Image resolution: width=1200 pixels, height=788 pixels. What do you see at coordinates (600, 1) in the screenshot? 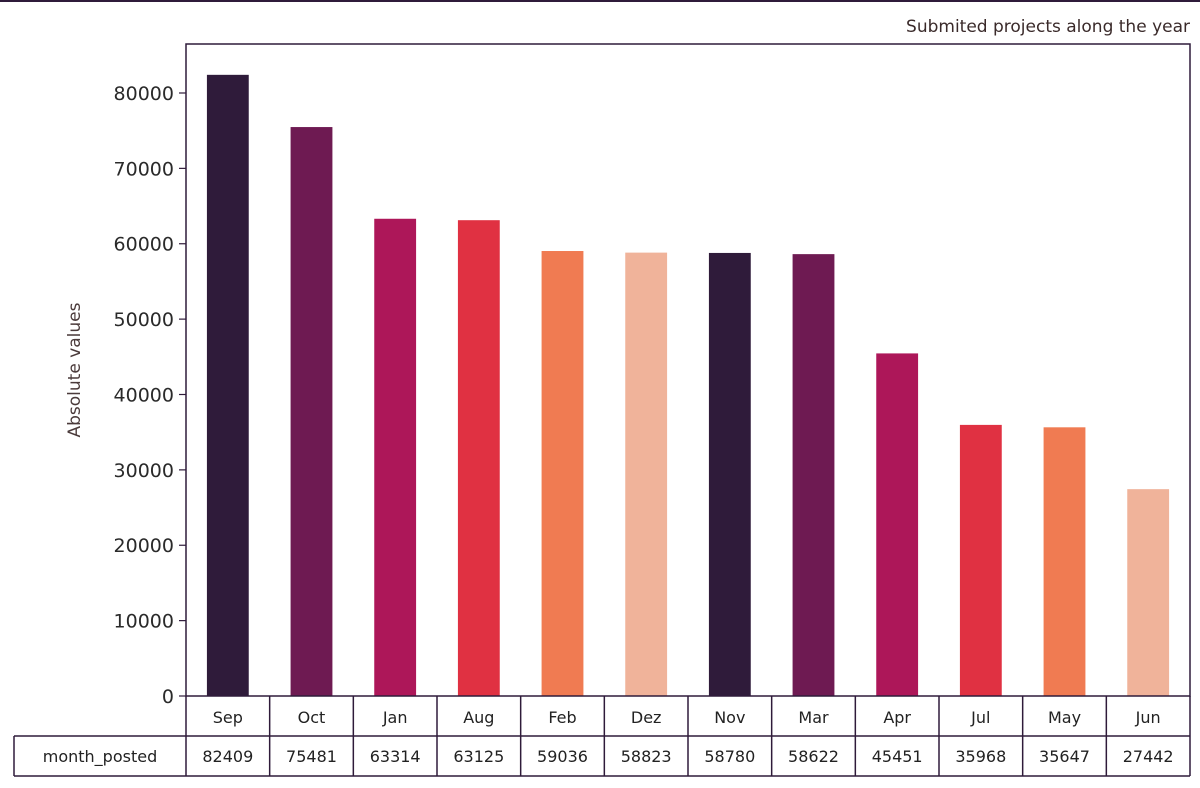
I see `top-border` at bounding box center [600, 1].